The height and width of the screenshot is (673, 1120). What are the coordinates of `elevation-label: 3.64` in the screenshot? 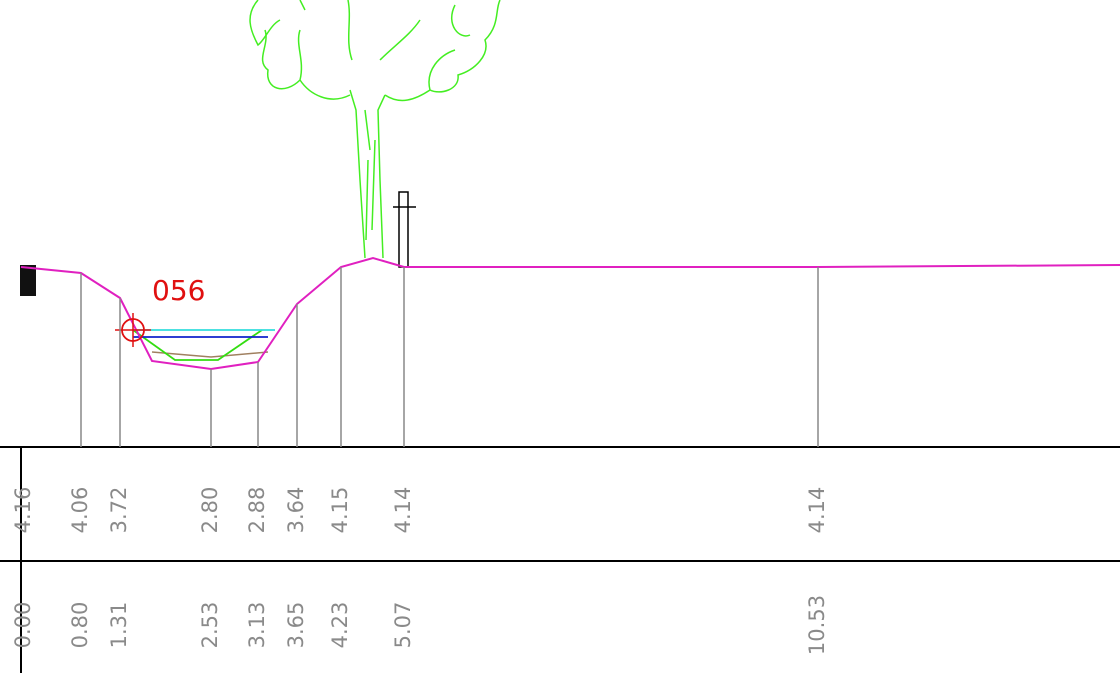 It's located at (296, 510).